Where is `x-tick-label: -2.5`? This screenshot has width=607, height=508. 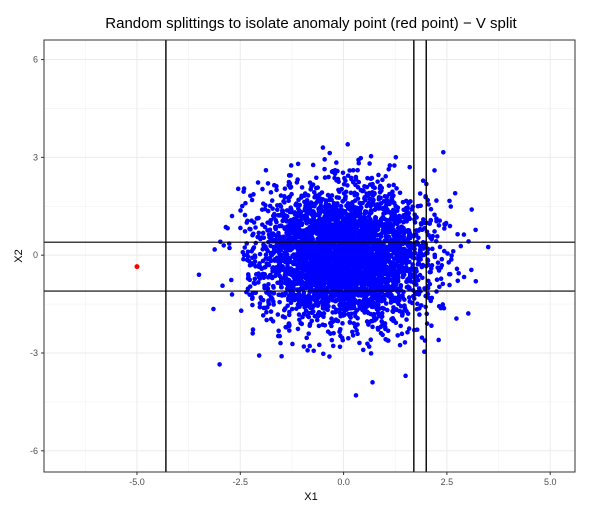 x-tick-label: -2.5 is located at coordinates (241, 482).